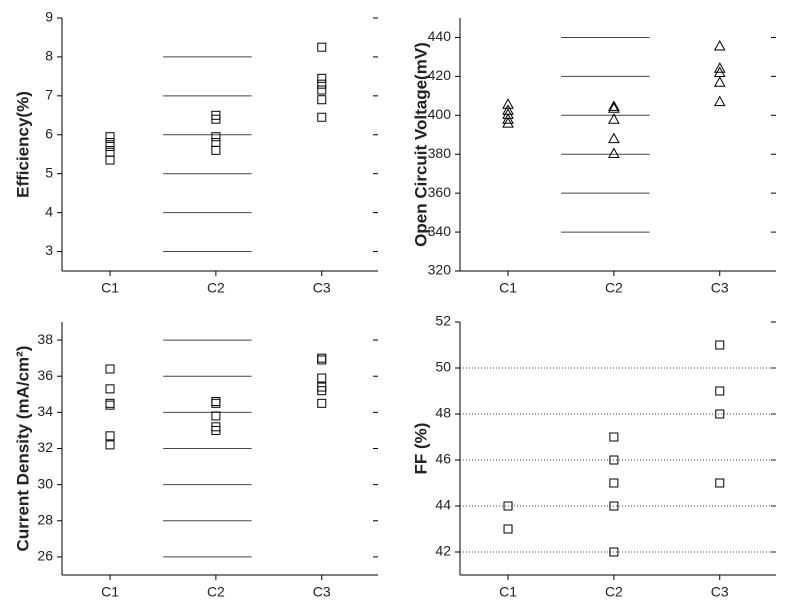 The image size is (800, 606). What do you see at coordinates (45, 447) in the screenshot?
I see `y-tick-label: 32` at bounding box center [45, 447].